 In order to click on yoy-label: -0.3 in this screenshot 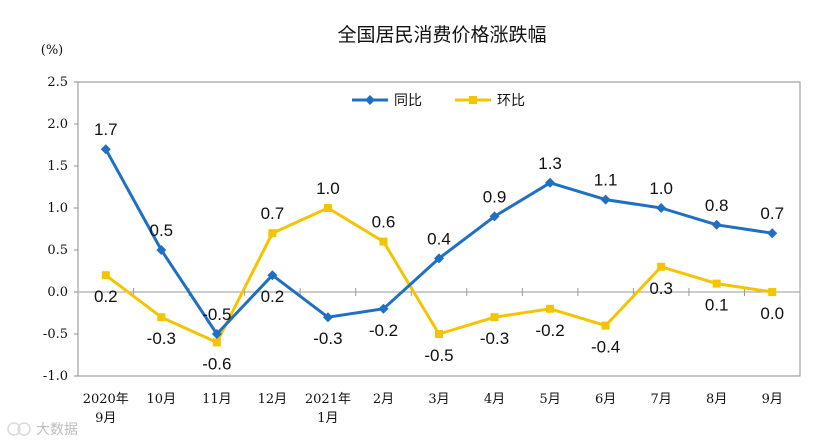, I will do `click(327, 338)`.